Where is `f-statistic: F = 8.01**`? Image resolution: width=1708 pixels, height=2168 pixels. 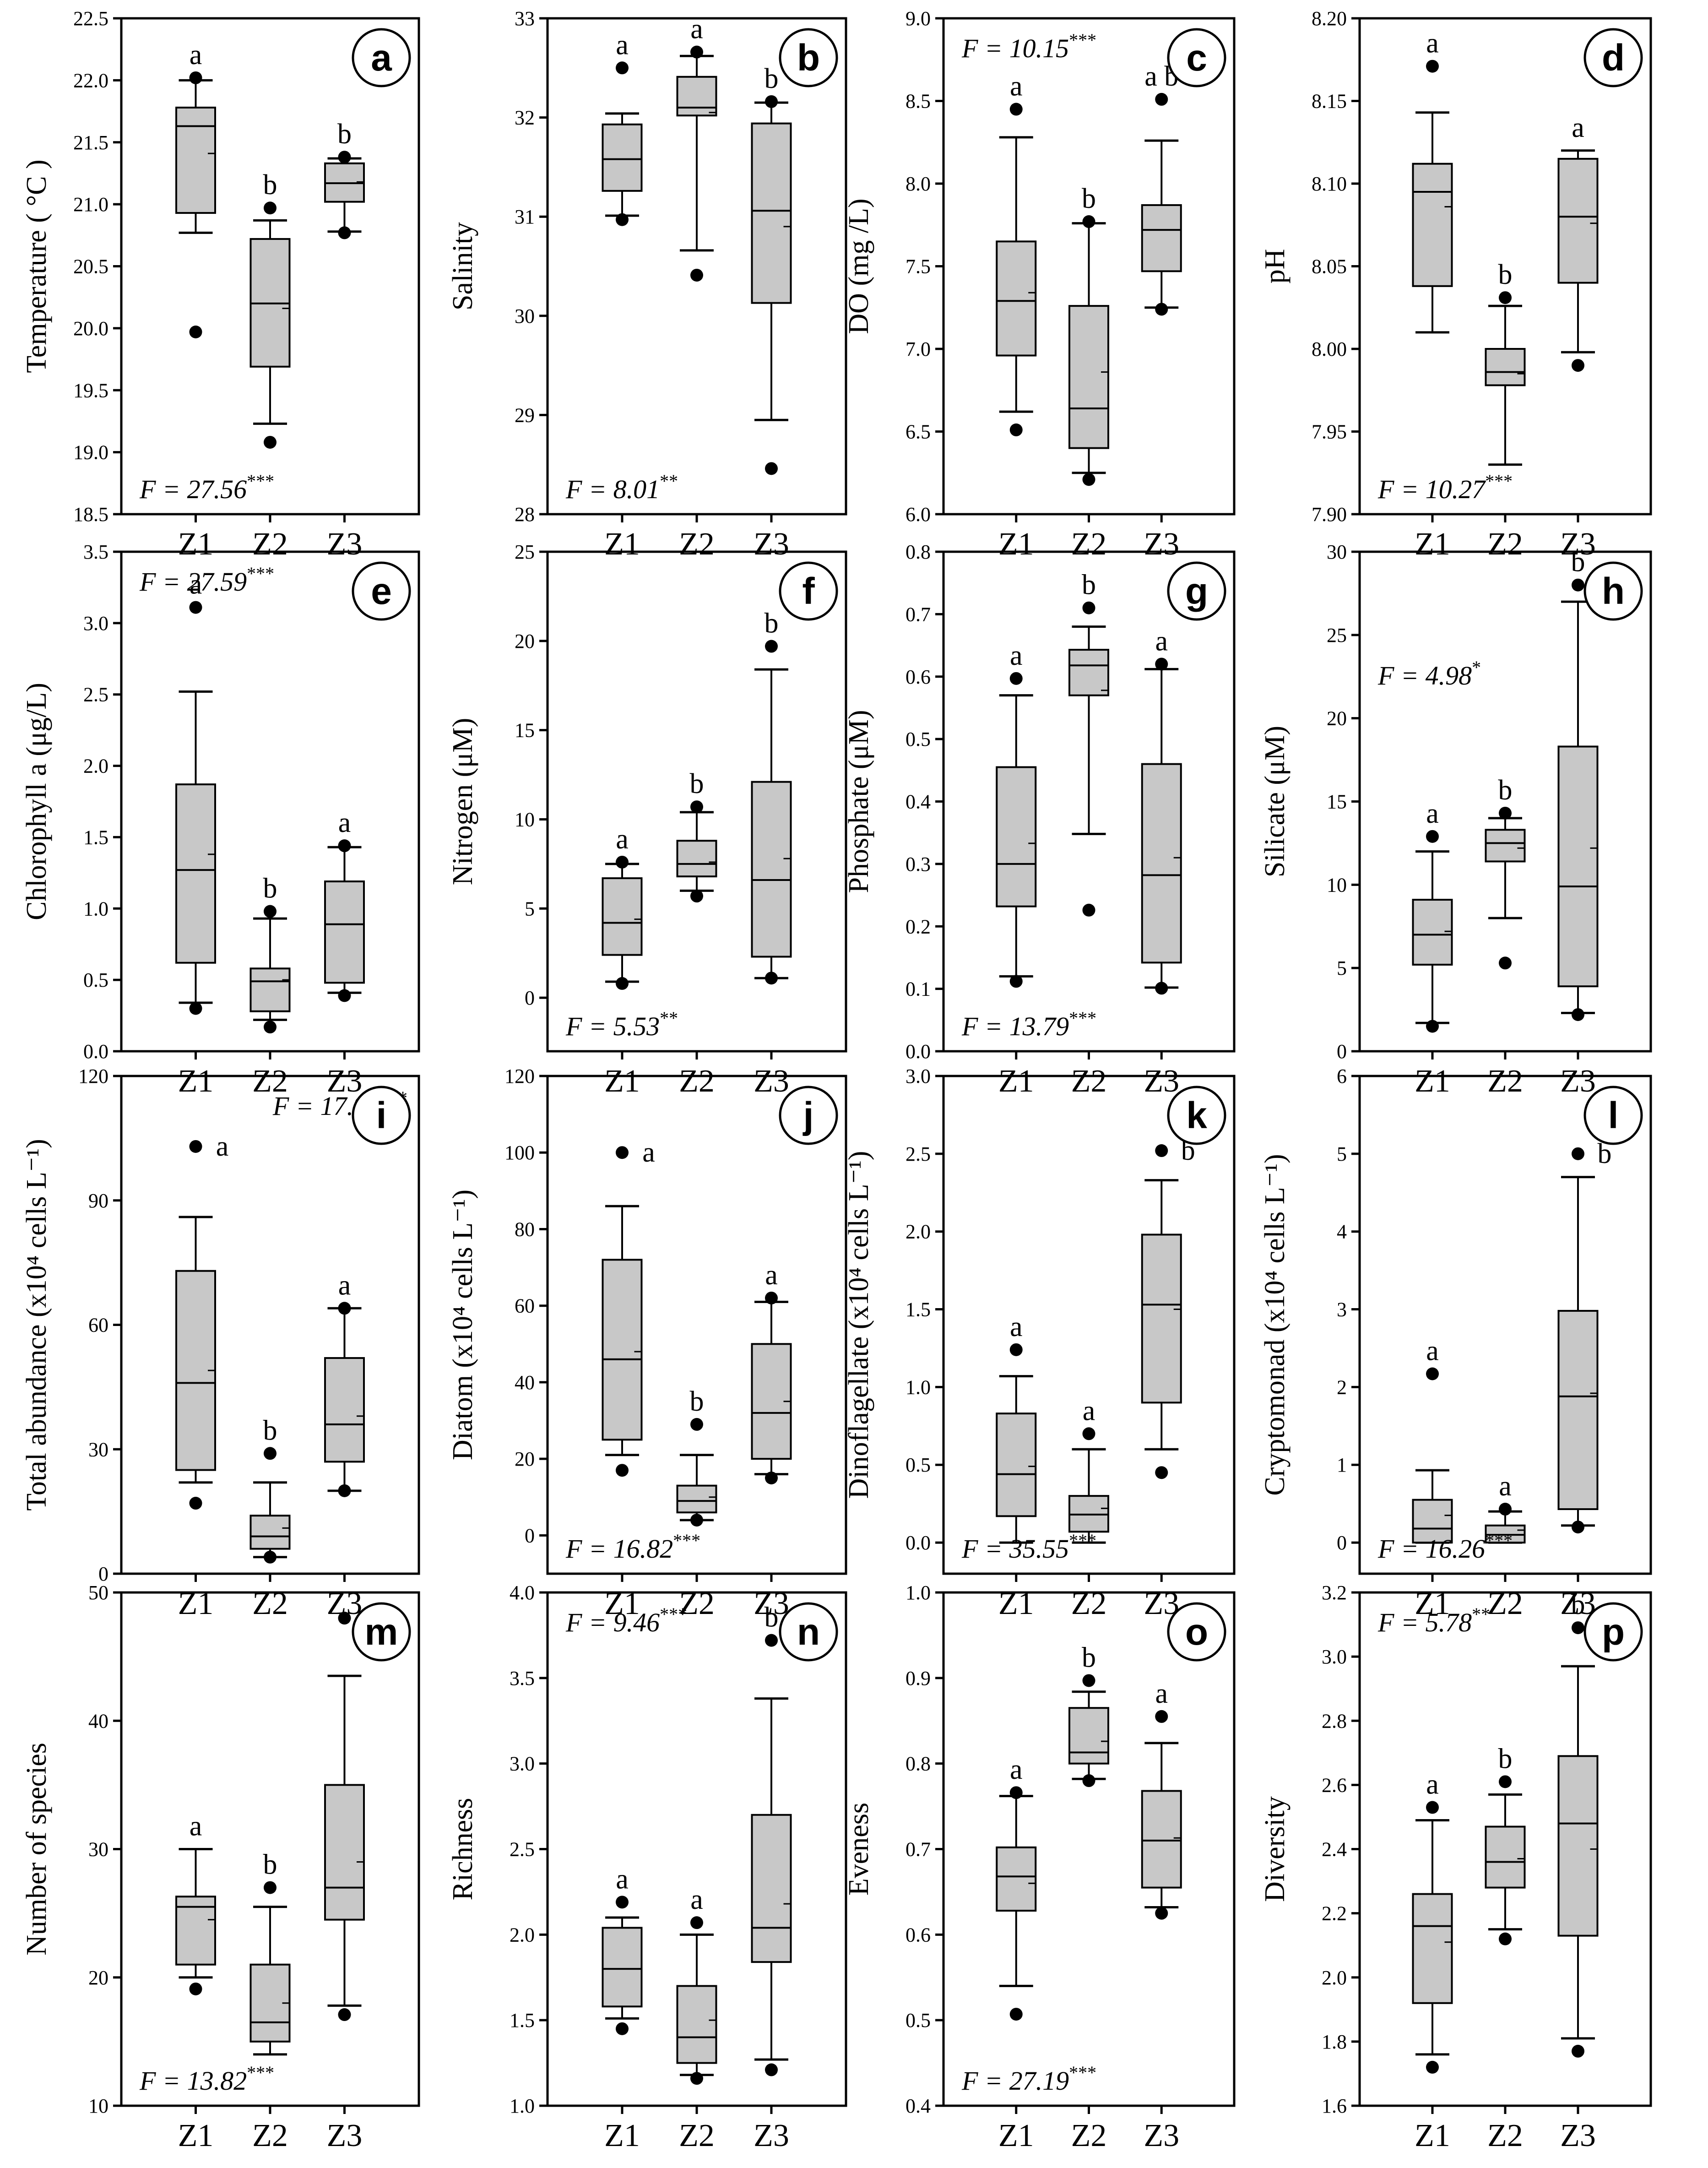 f-statistic: F = 8.01** is located at coordinates (621, 488).